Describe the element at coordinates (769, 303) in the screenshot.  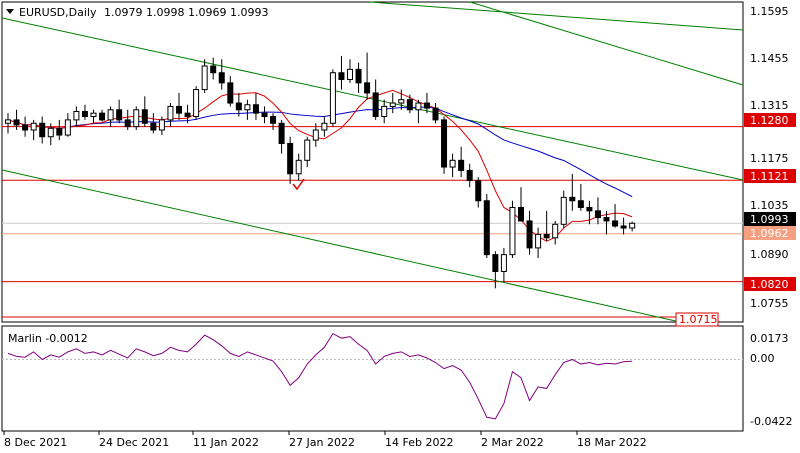
I see `price-tick-label: 1.0755` at that location.